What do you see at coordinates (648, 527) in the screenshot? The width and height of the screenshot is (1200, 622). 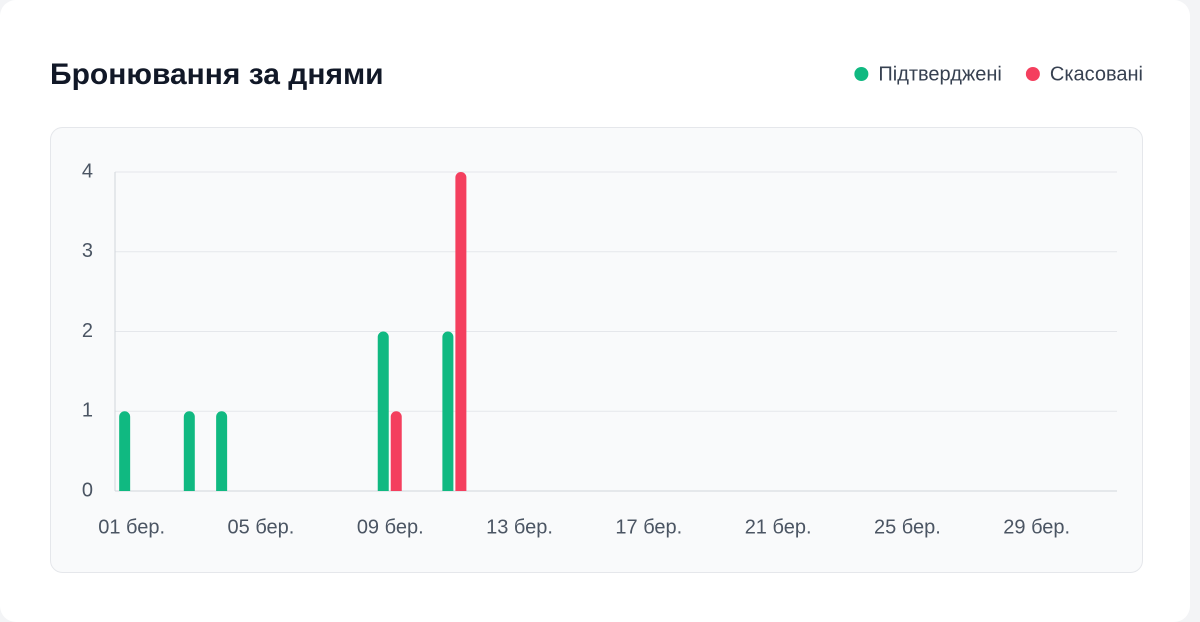 I see `x-tick-label: 17 бер.` at bounding box center [648, 527].